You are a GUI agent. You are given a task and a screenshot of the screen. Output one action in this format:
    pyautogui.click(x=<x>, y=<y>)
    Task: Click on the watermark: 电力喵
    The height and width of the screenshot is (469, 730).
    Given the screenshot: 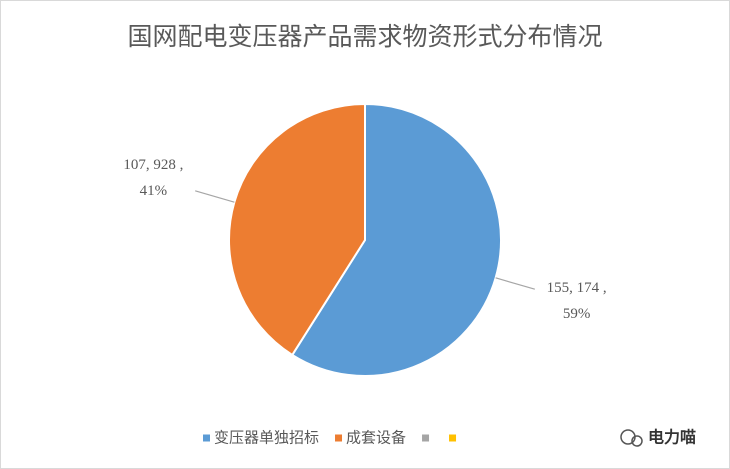 What is the action you would take?
    pyautogui.click(x=672, y=437)
    